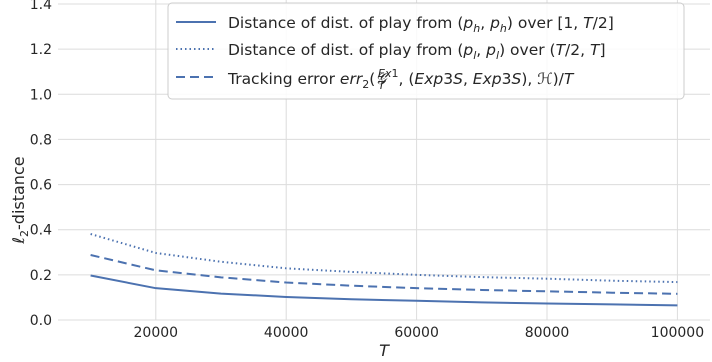  Describe the element at coordinates (156, 333) in the screenshot. I see `x-tick-label: 20000` at that location.